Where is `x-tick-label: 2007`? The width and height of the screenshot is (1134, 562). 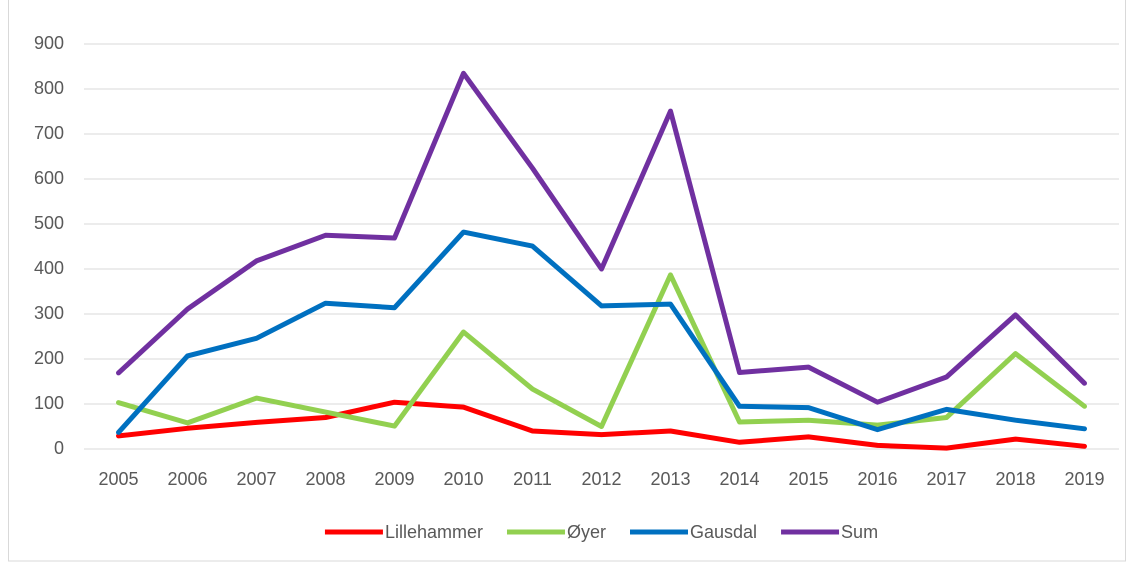
x-tick-label: 2007 is located at coordinates (256, 479).